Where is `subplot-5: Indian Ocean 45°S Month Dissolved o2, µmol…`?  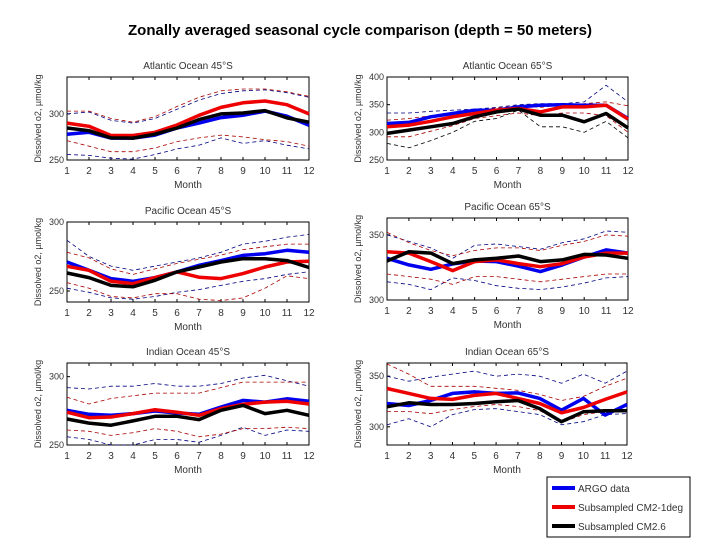
subplot-5: Indian Ocean 45°S Month Dissolved o2, µmol… is located at coordinates (174, 411).